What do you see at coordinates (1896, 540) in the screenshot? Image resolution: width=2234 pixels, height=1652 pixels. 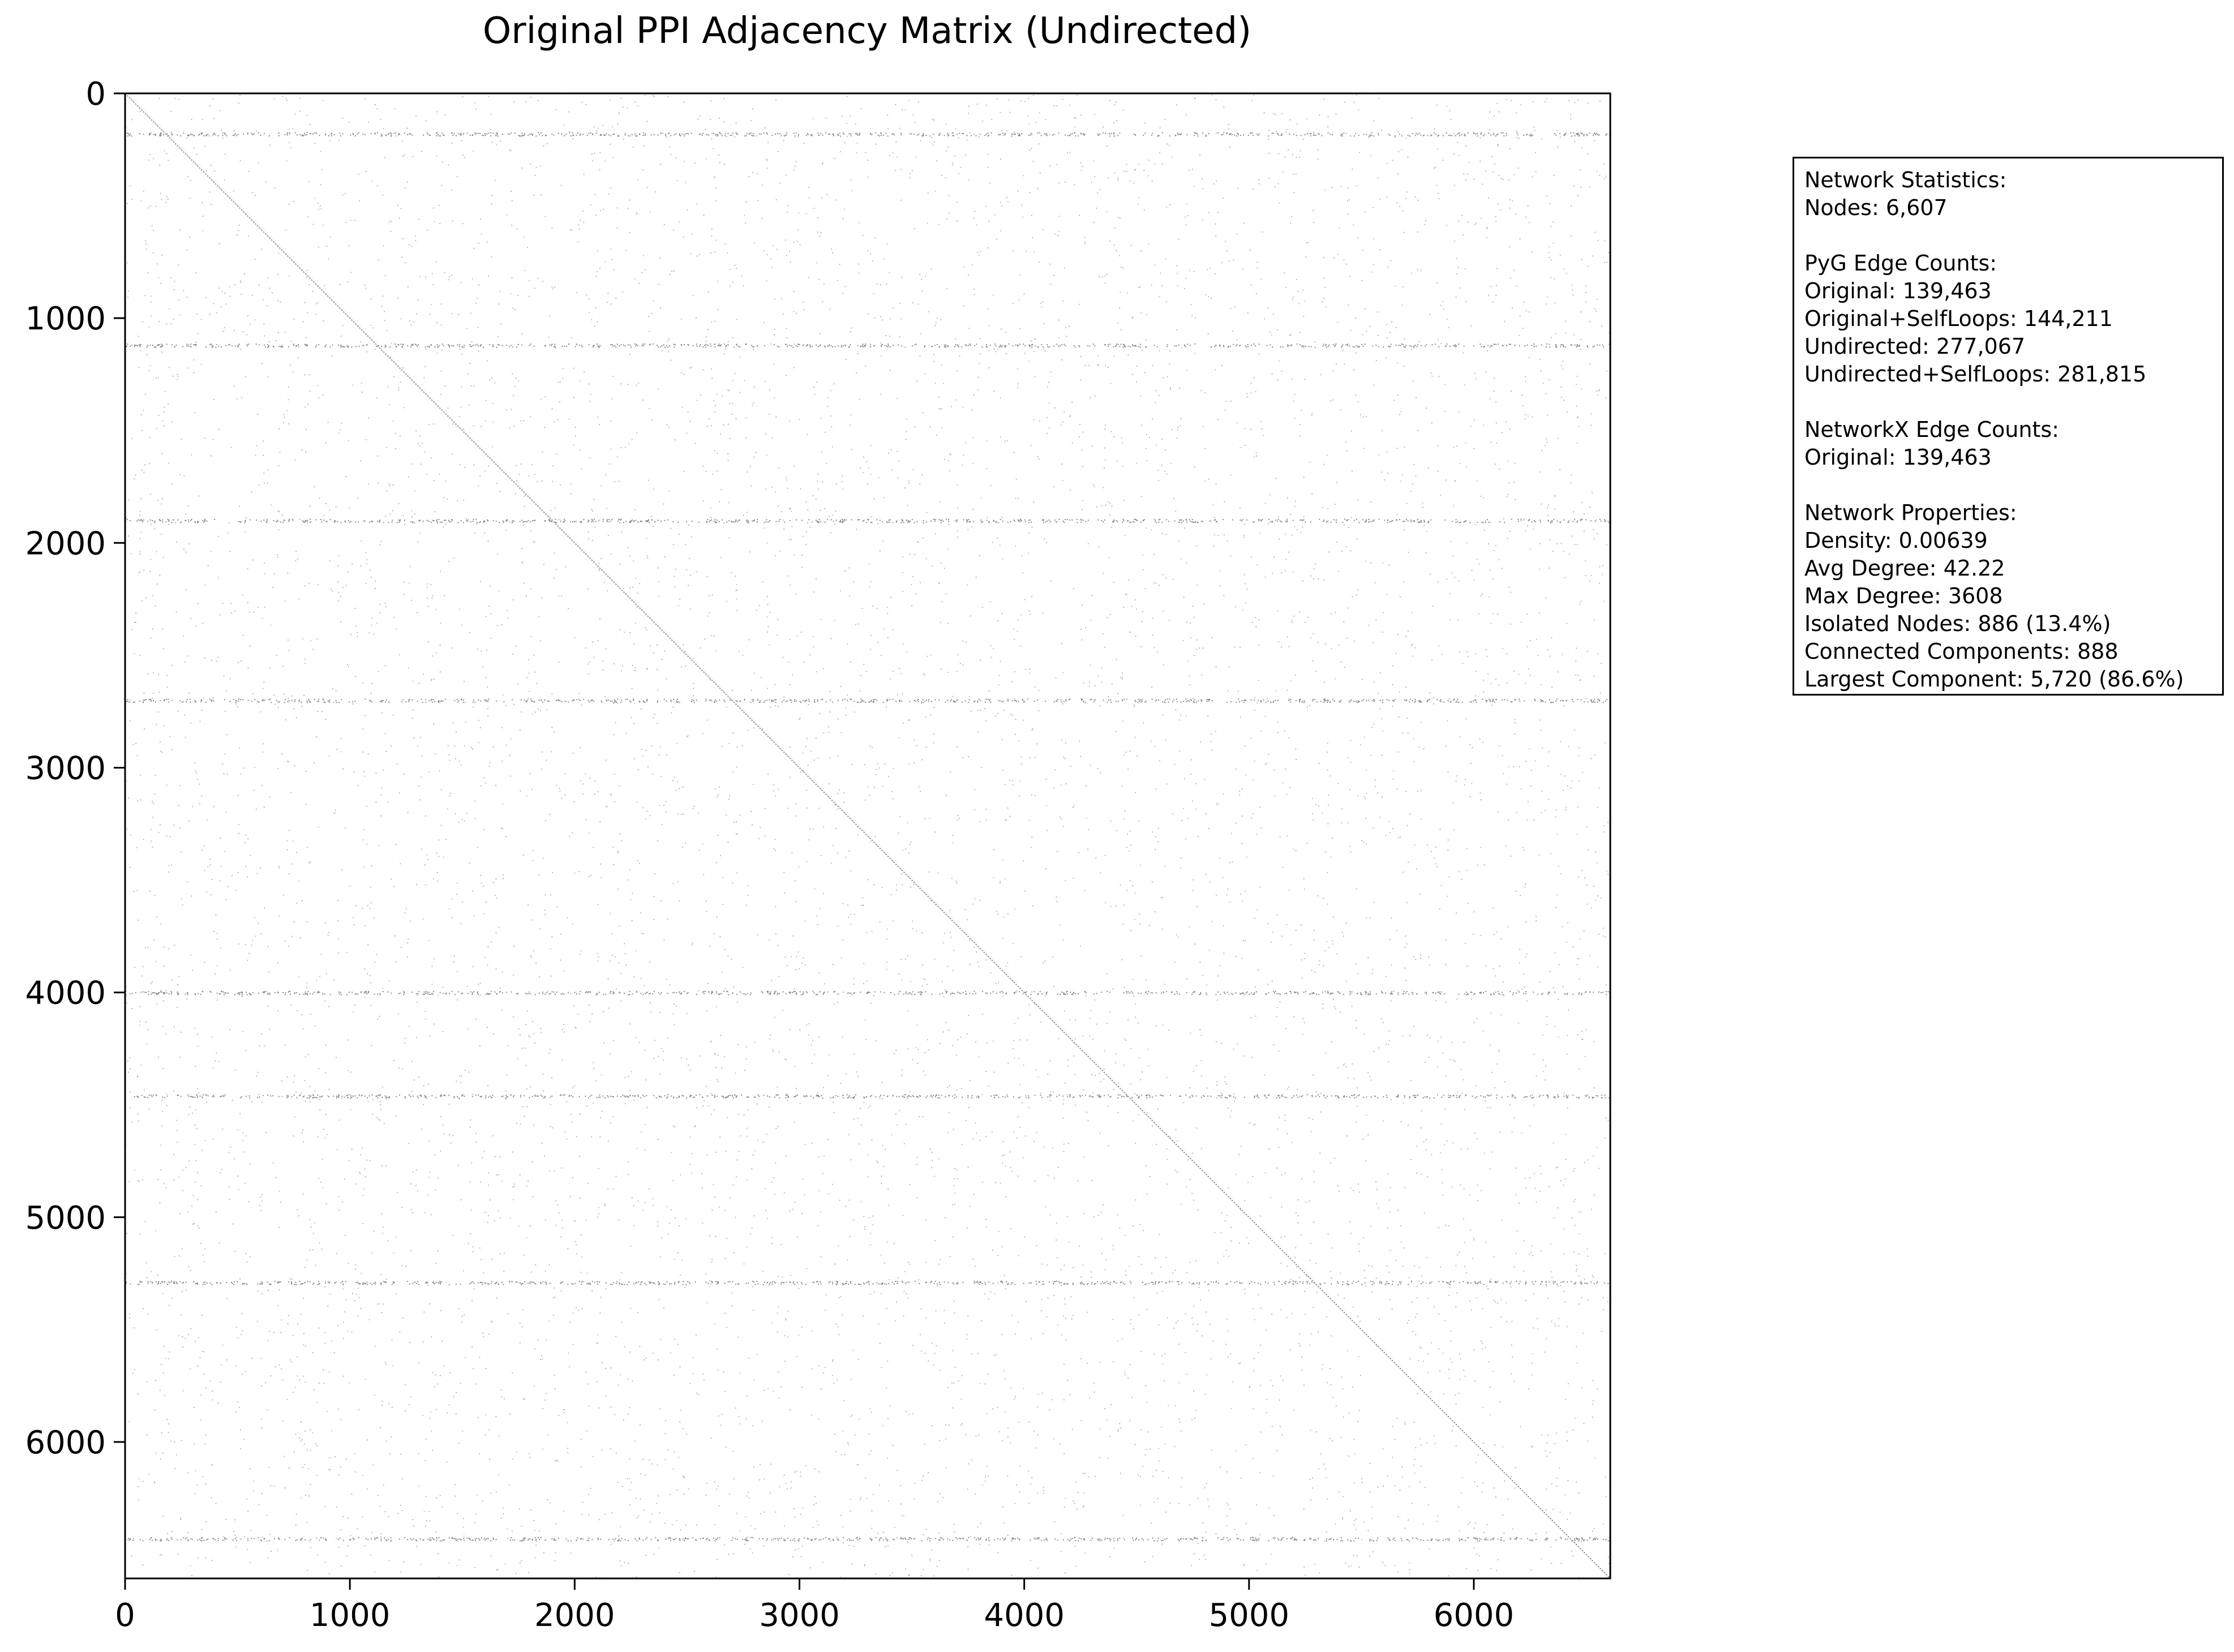 I see `stat-line-13: Density: 0.00639` at bounding box center [1896, 540].